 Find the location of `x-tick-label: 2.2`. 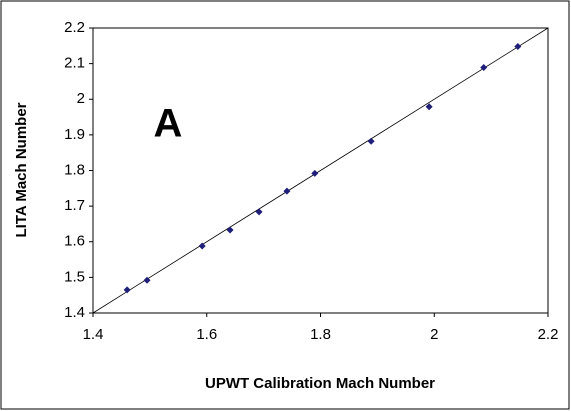

x-tick-label: 2.2 is located at coordinates (548, 334).